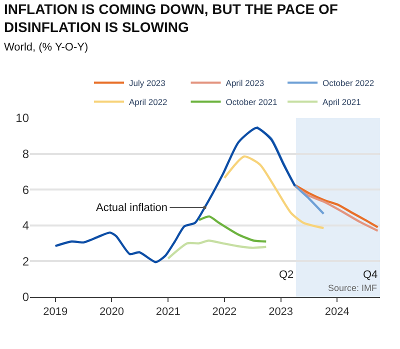 The height and width of the screenshot is (349, 400). I want to click on chart-subtitle: World, (% Y-O-Y), so click(46, 47).